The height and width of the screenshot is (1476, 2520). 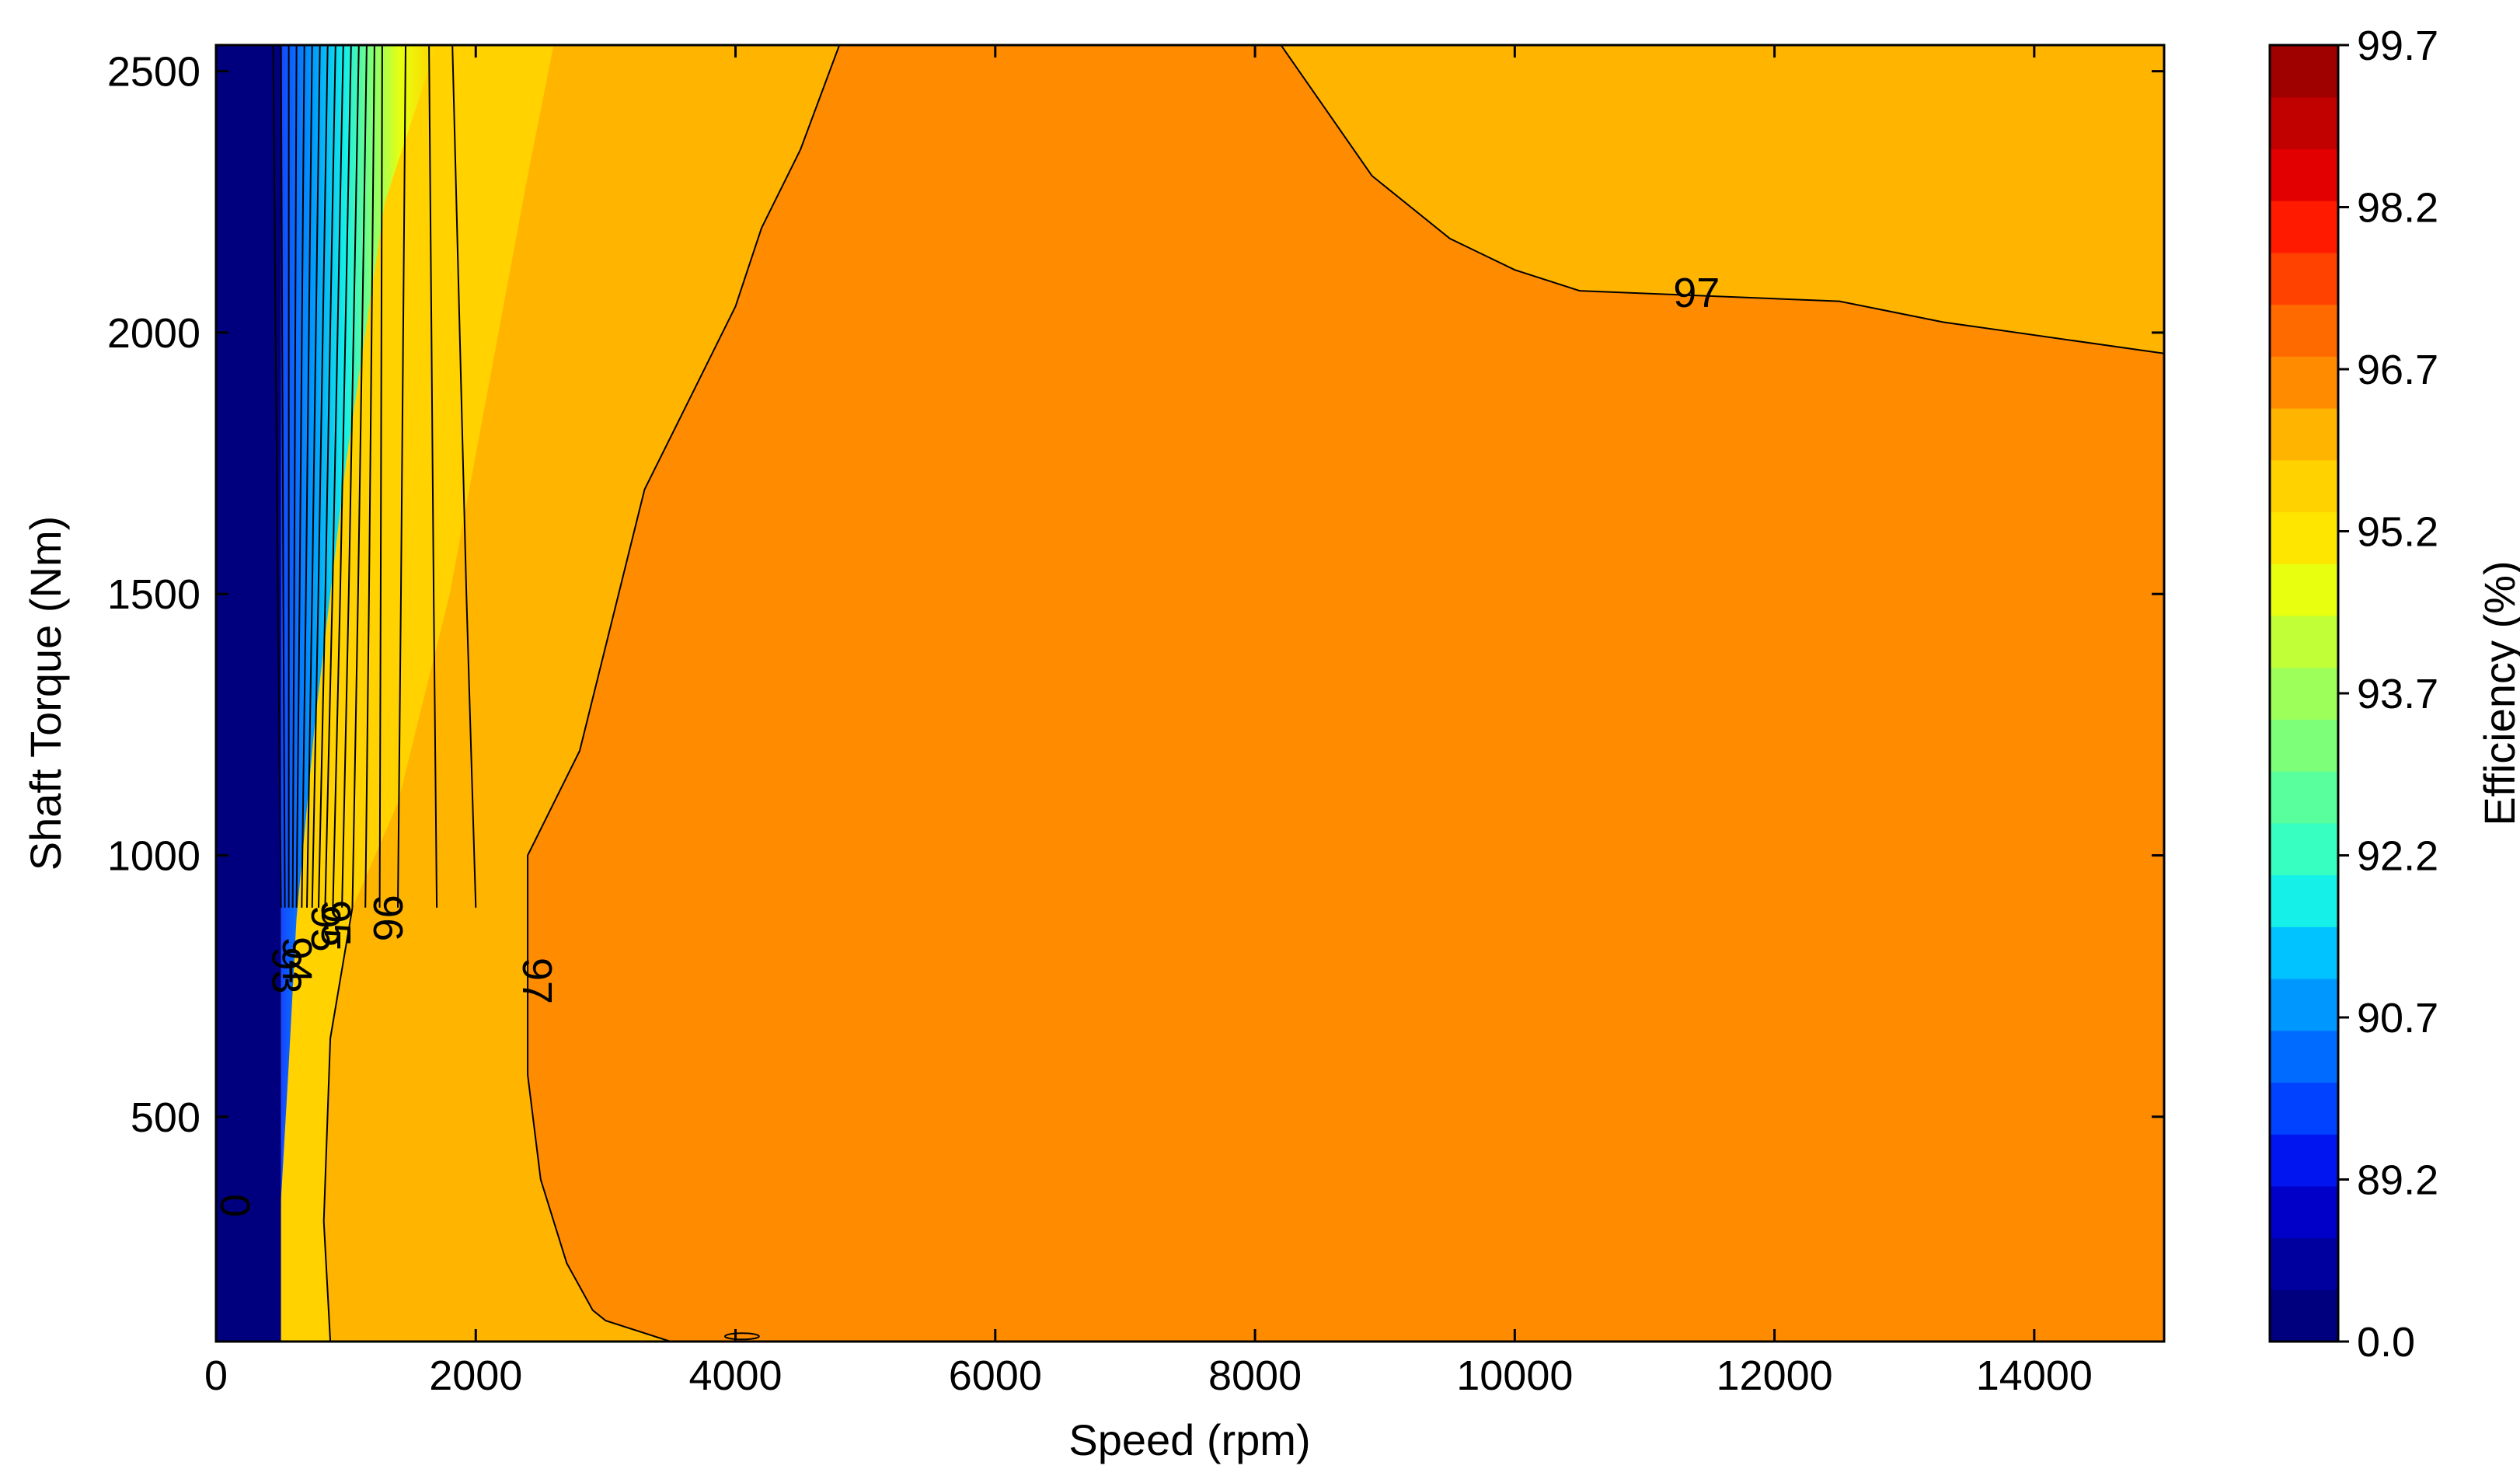 I want to click on colorbar-title: Efficiency (%), so click(x=2498, y=692).